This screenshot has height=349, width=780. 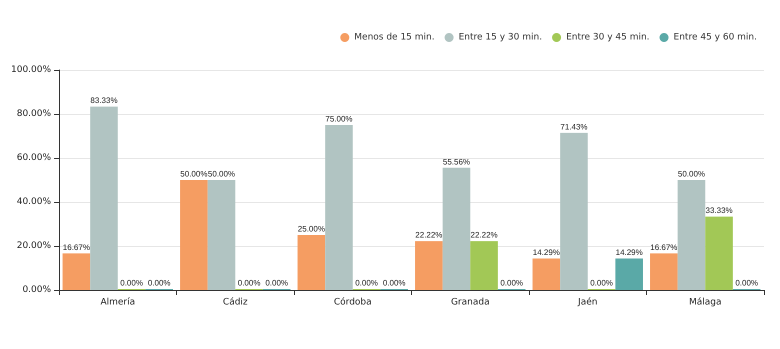 I want to click on legend-label: Entre 15 y 30 min., so click(x=500, y=37).